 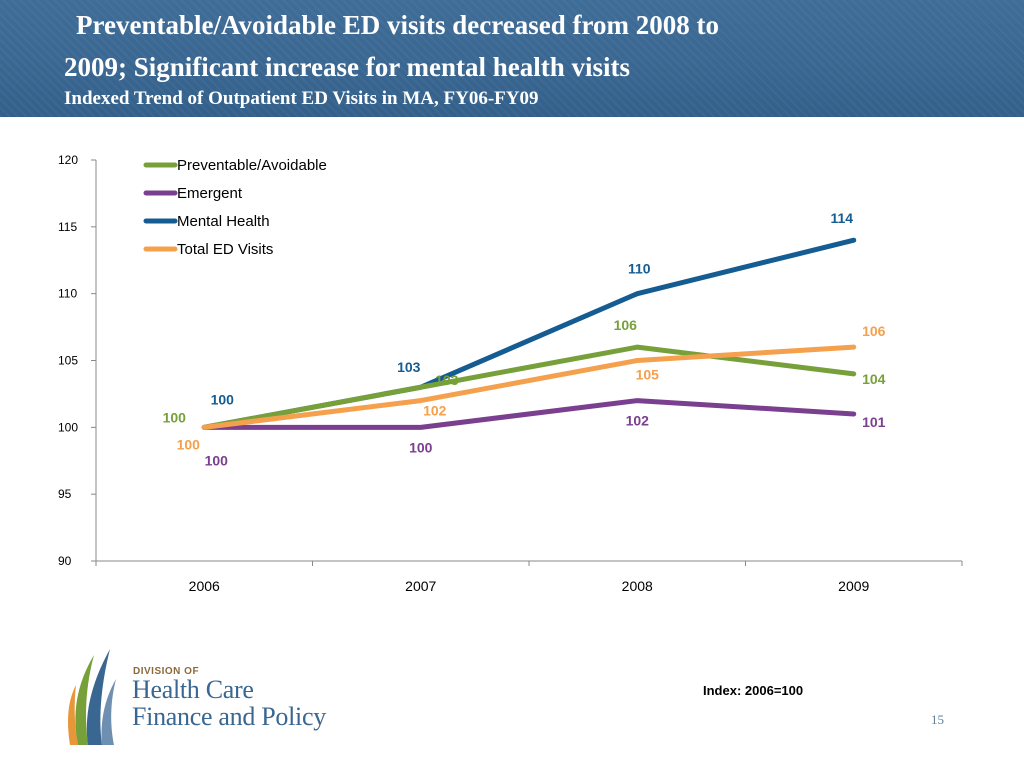 What do you see at coordinates (193, 689) in the screenshot?
I see `logo-line-health-care: Health Care` at bounding box center [193, 689].